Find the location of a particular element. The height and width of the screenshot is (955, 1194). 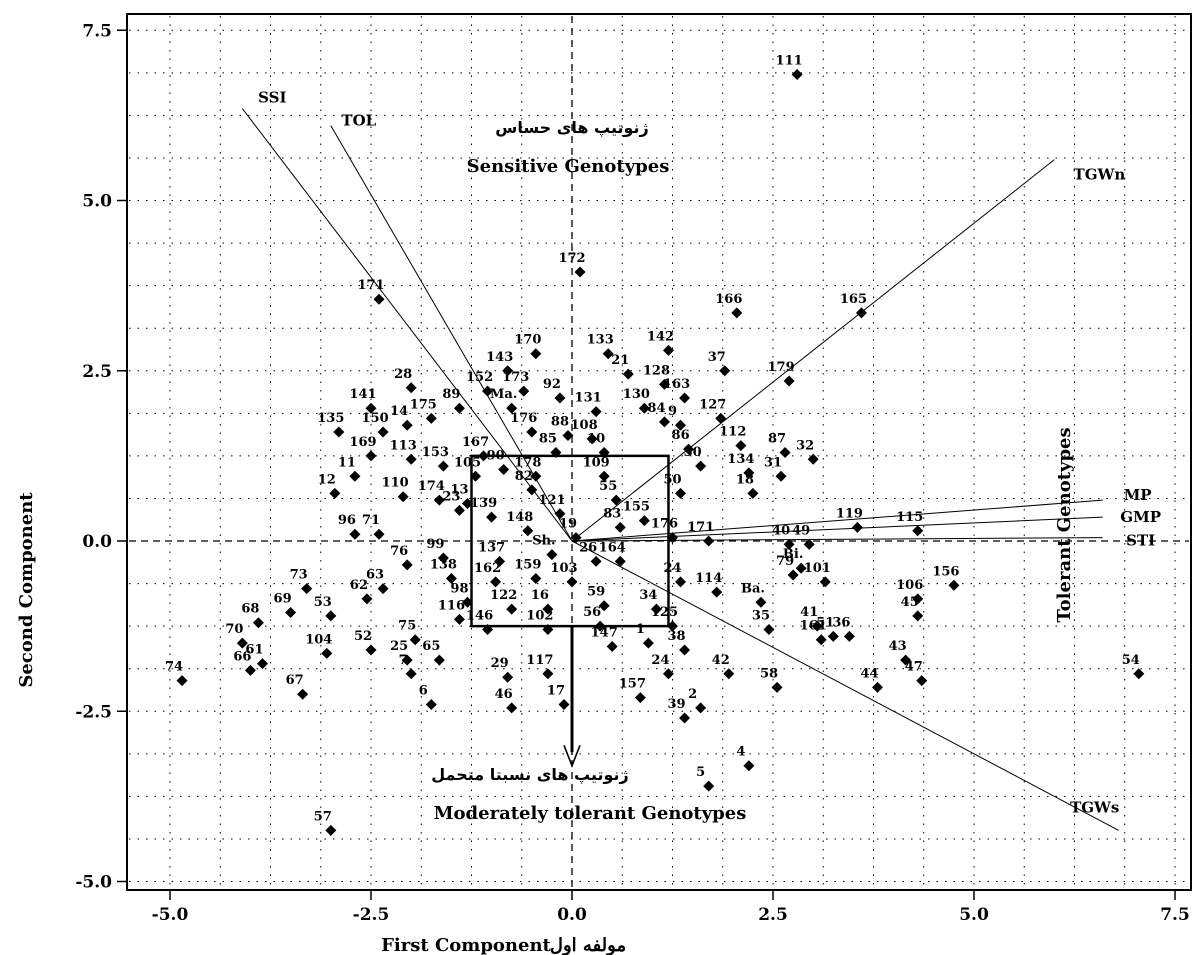

point-label: 130 is located at coordinates (636, 394).